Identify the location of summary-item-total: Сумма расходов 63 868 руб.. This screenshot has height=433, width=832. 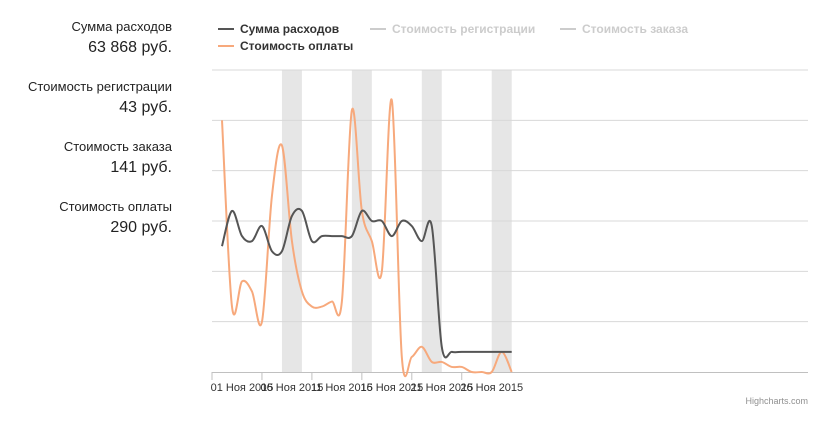
(86, 48).